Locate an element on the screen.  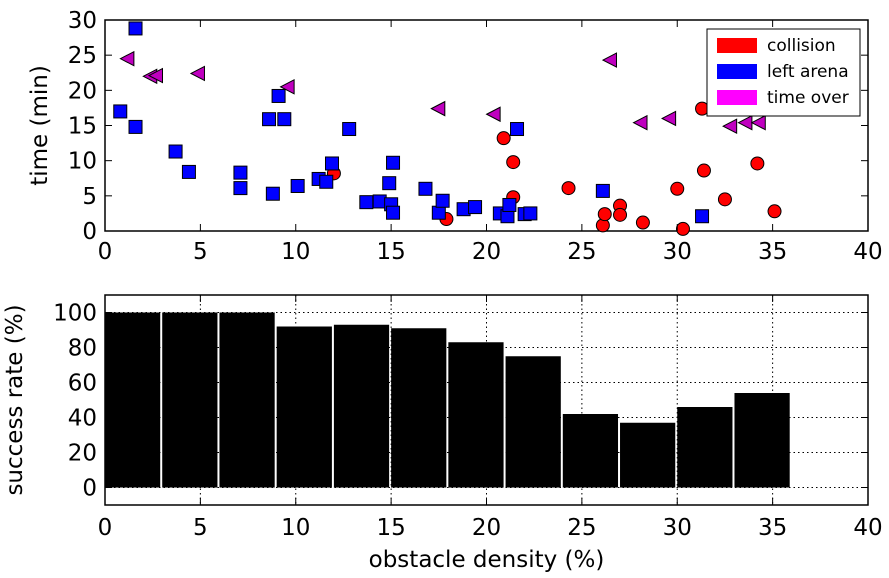
bar-chart-x-tick-label: 25 is located at coordinates (581, 528).